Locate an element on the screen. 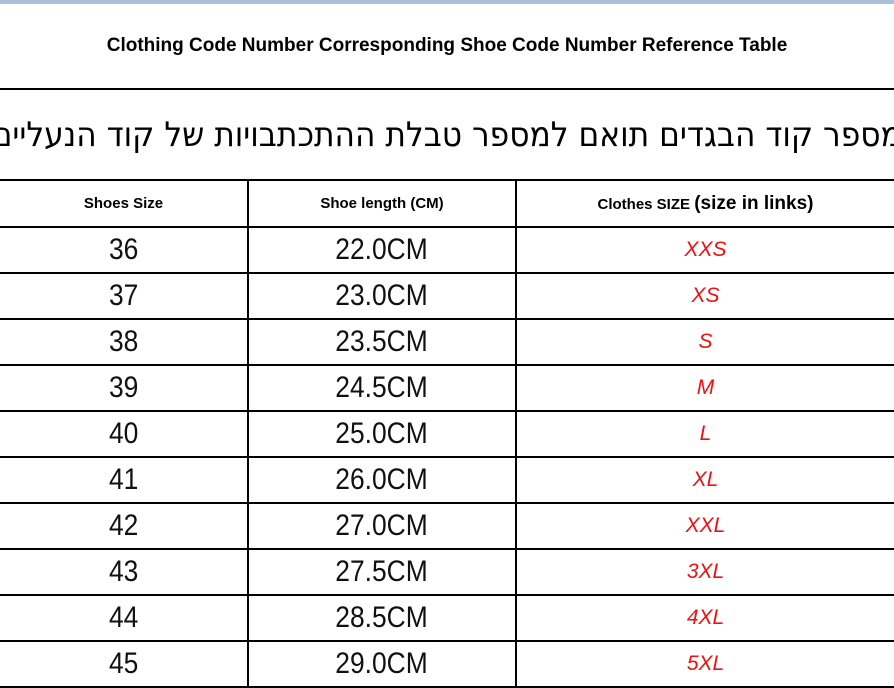 The height and width of the screenshot is (688, 894). table-row: 45 29.0CM 5XL is located at coordinates (447, 664).